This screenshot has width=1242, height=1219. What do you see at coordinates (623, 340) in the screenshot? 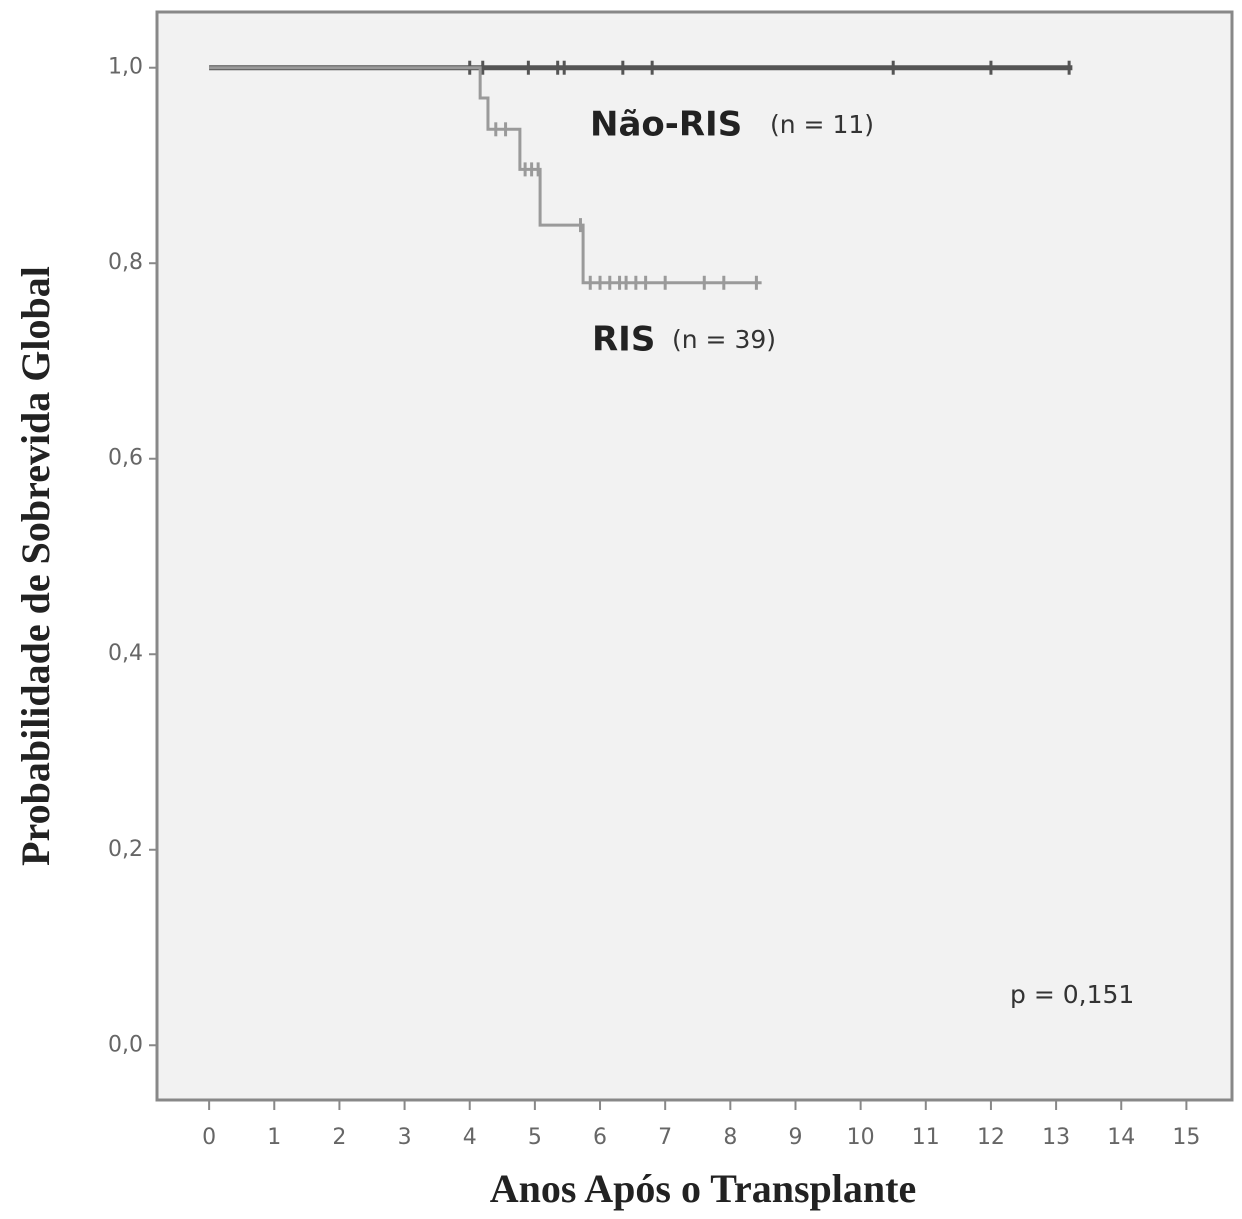
I see `curve-label: RIS` at bounding box center [623, 340].